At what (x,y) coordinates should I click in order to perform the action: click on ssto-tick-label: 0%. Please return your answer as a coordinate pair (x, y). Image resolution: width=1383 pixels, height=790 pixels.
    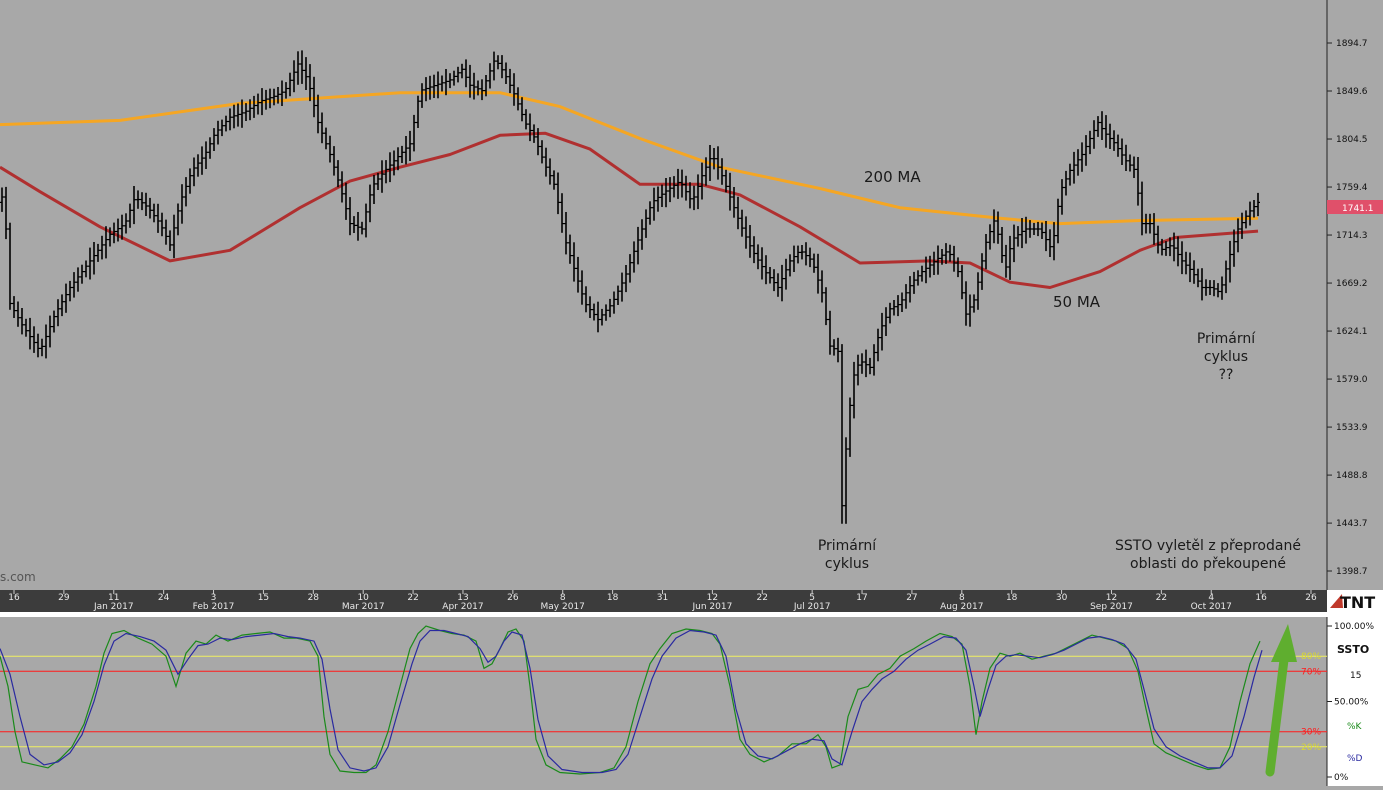
    Looking at the image, I should click on (1341, 778).